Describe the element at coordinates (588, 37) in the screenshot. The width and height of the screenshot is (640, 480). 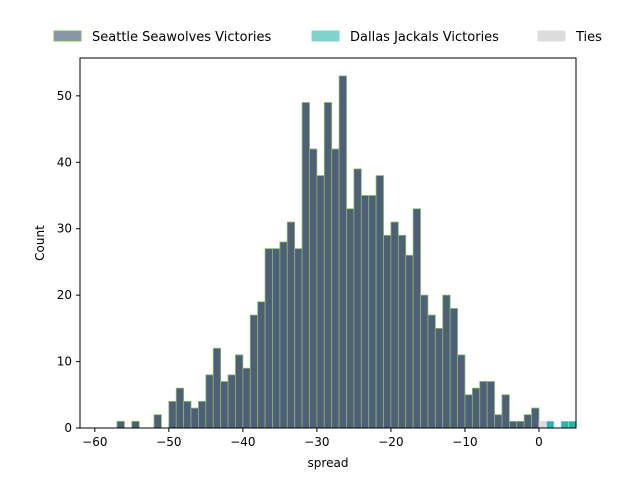
I see `legend-label-2: Ties` at that location.